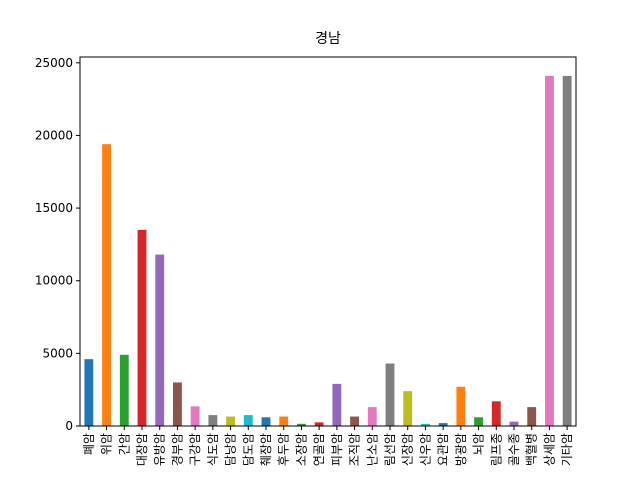 This screenshot has height=483, width=640. What do you see at coordinates (443, 449) in the screenshot?
I see `x-tick-label: 요관암` at bounding box center [443, 449].